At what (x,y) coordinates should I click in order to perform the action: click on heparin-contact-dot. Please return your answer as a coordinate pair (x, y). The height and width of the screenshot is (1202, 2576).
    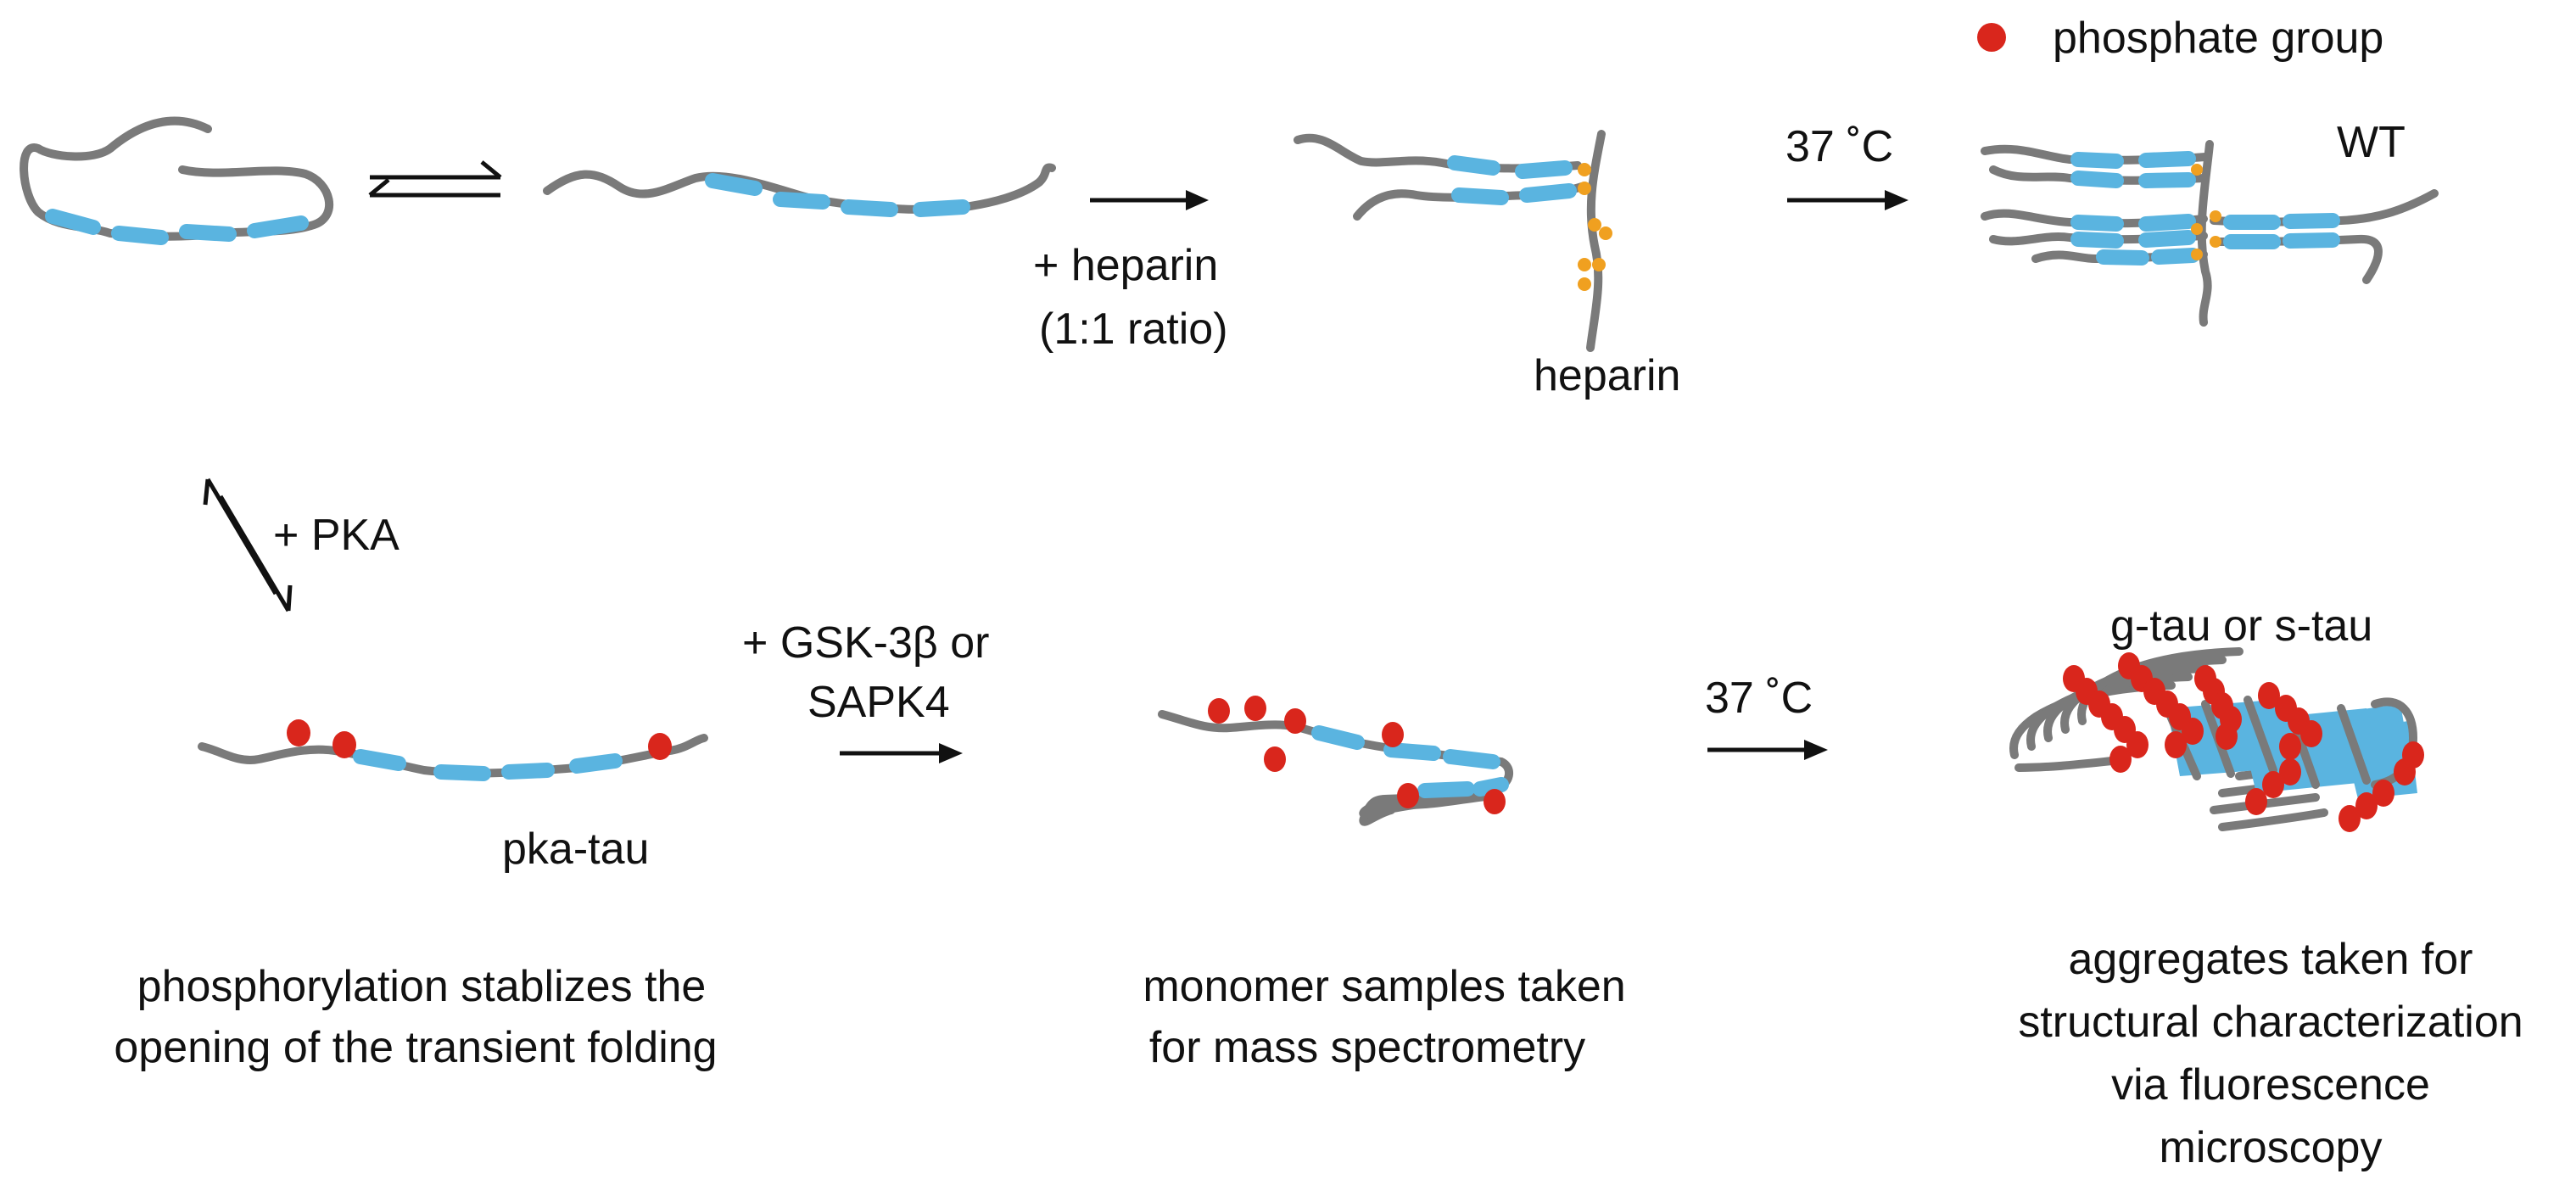
    Looking at the image, I should click on (1584, 170).